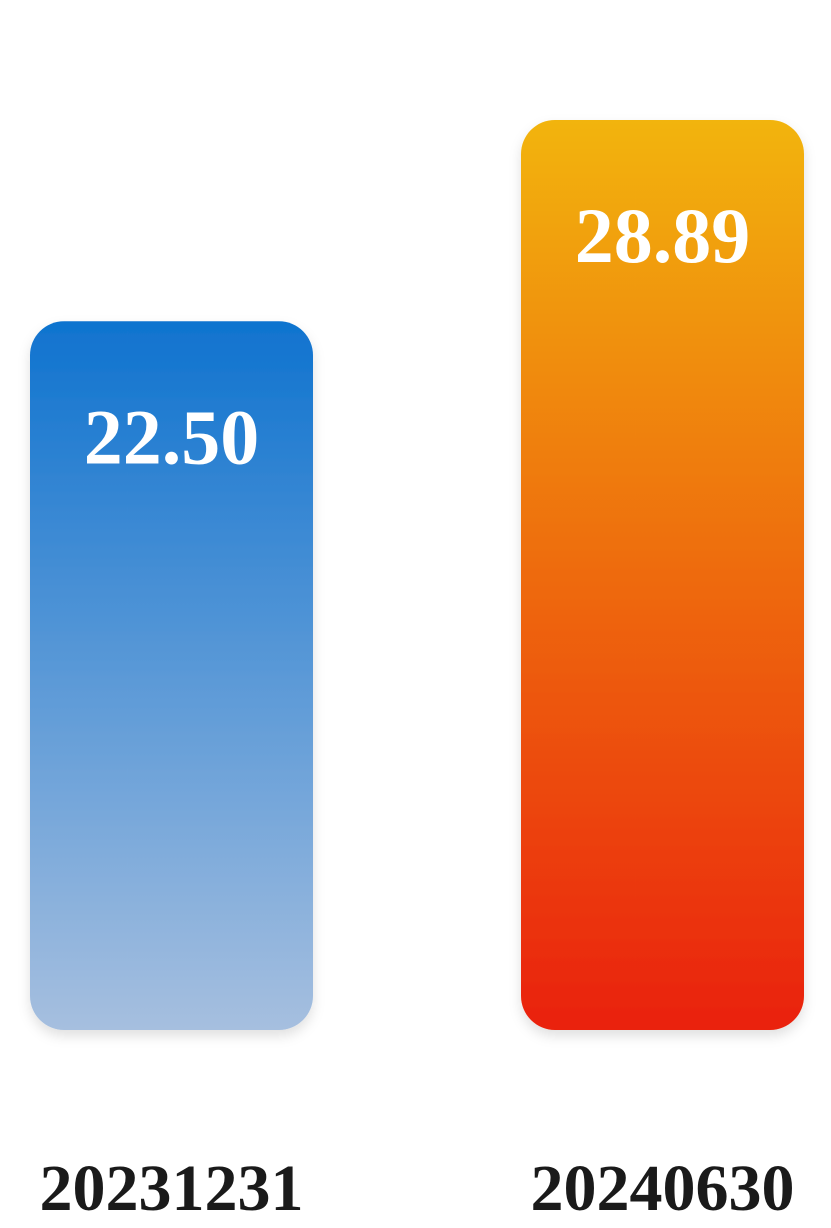 The image size is (831, 1228). I want to click on category-label: 20240630, so click(663, 1188).